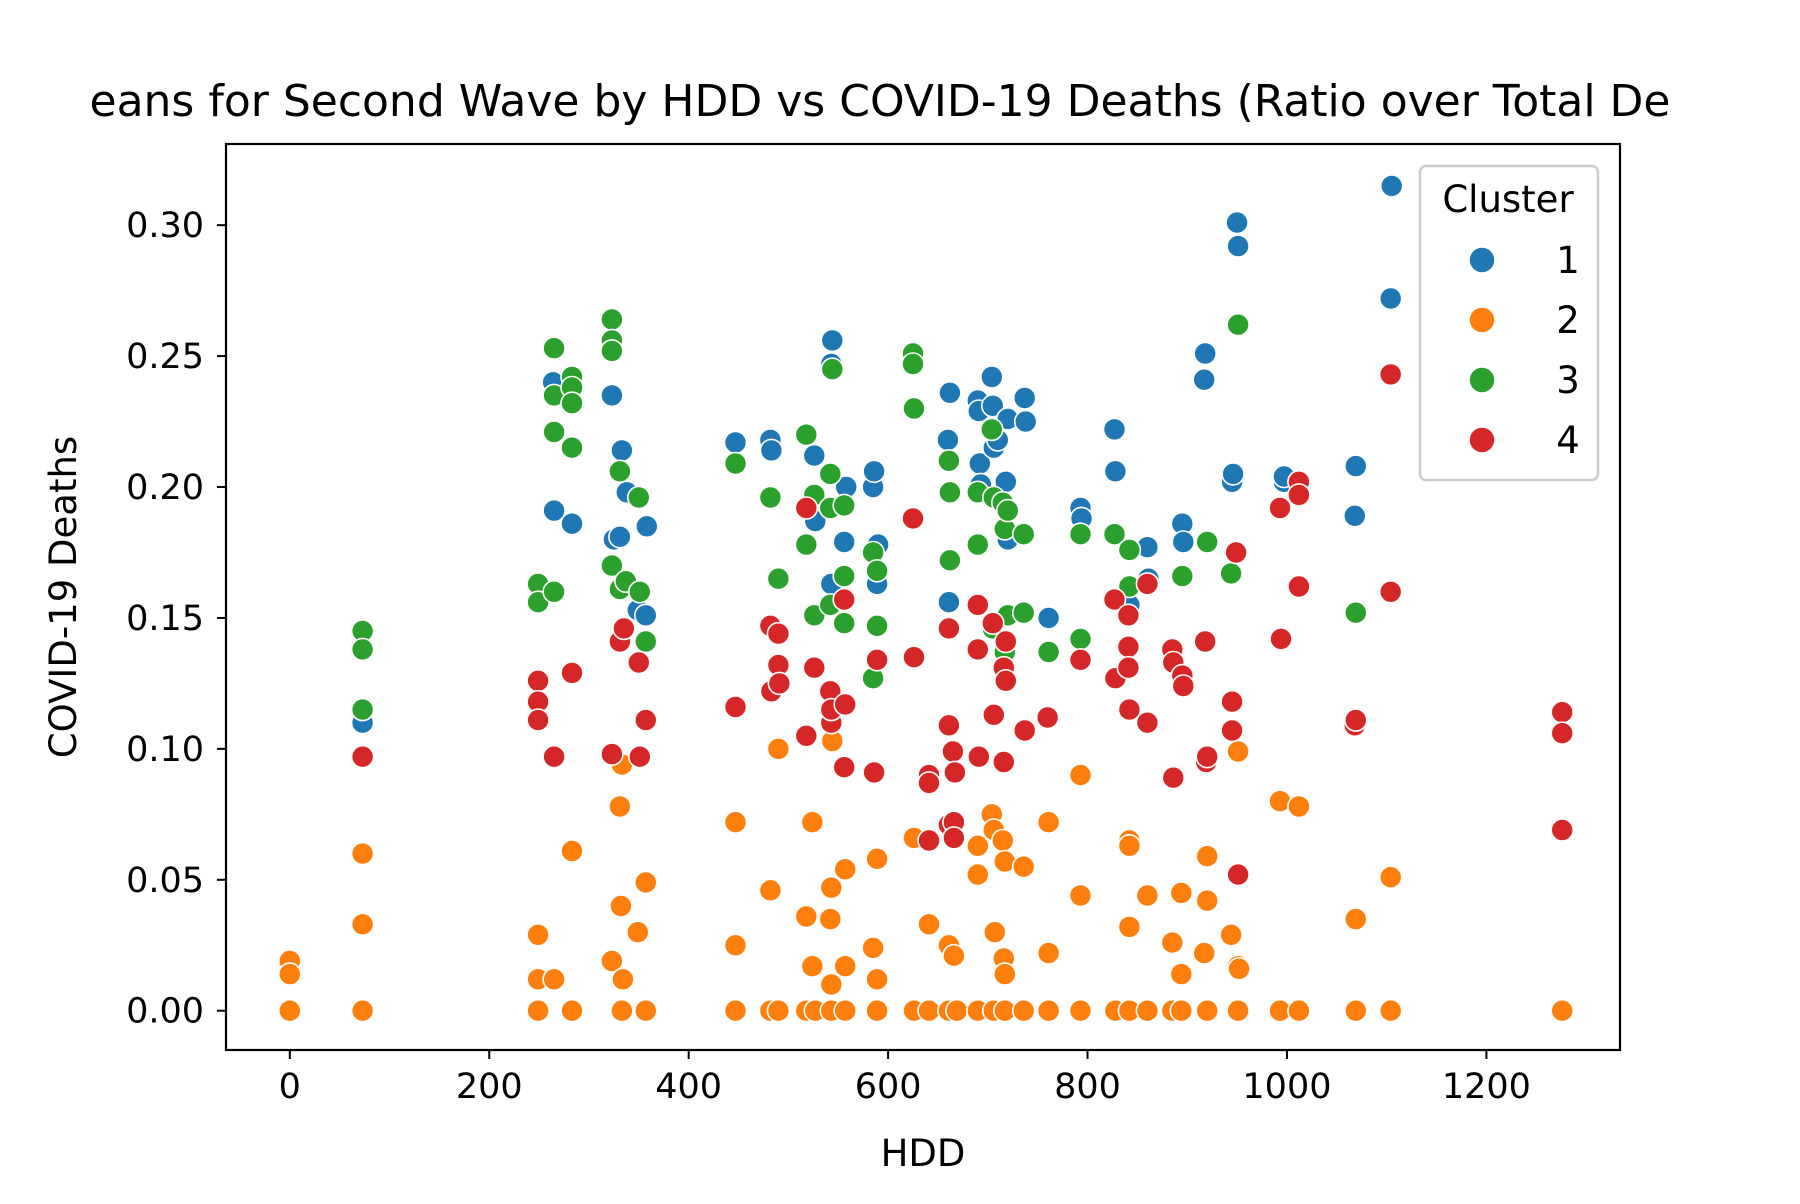  What do you see at coordinates (1482, 320) in the screenshot?
I see `legend-marker` at bounding box center [1482, 320].